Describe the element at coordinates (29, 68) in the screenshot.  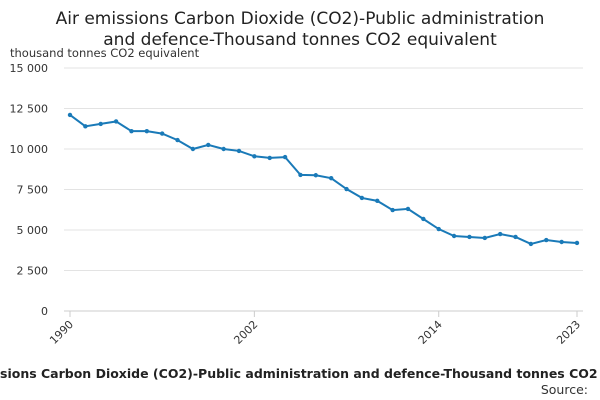
I see `y-tick-label: 15 000` at that location.